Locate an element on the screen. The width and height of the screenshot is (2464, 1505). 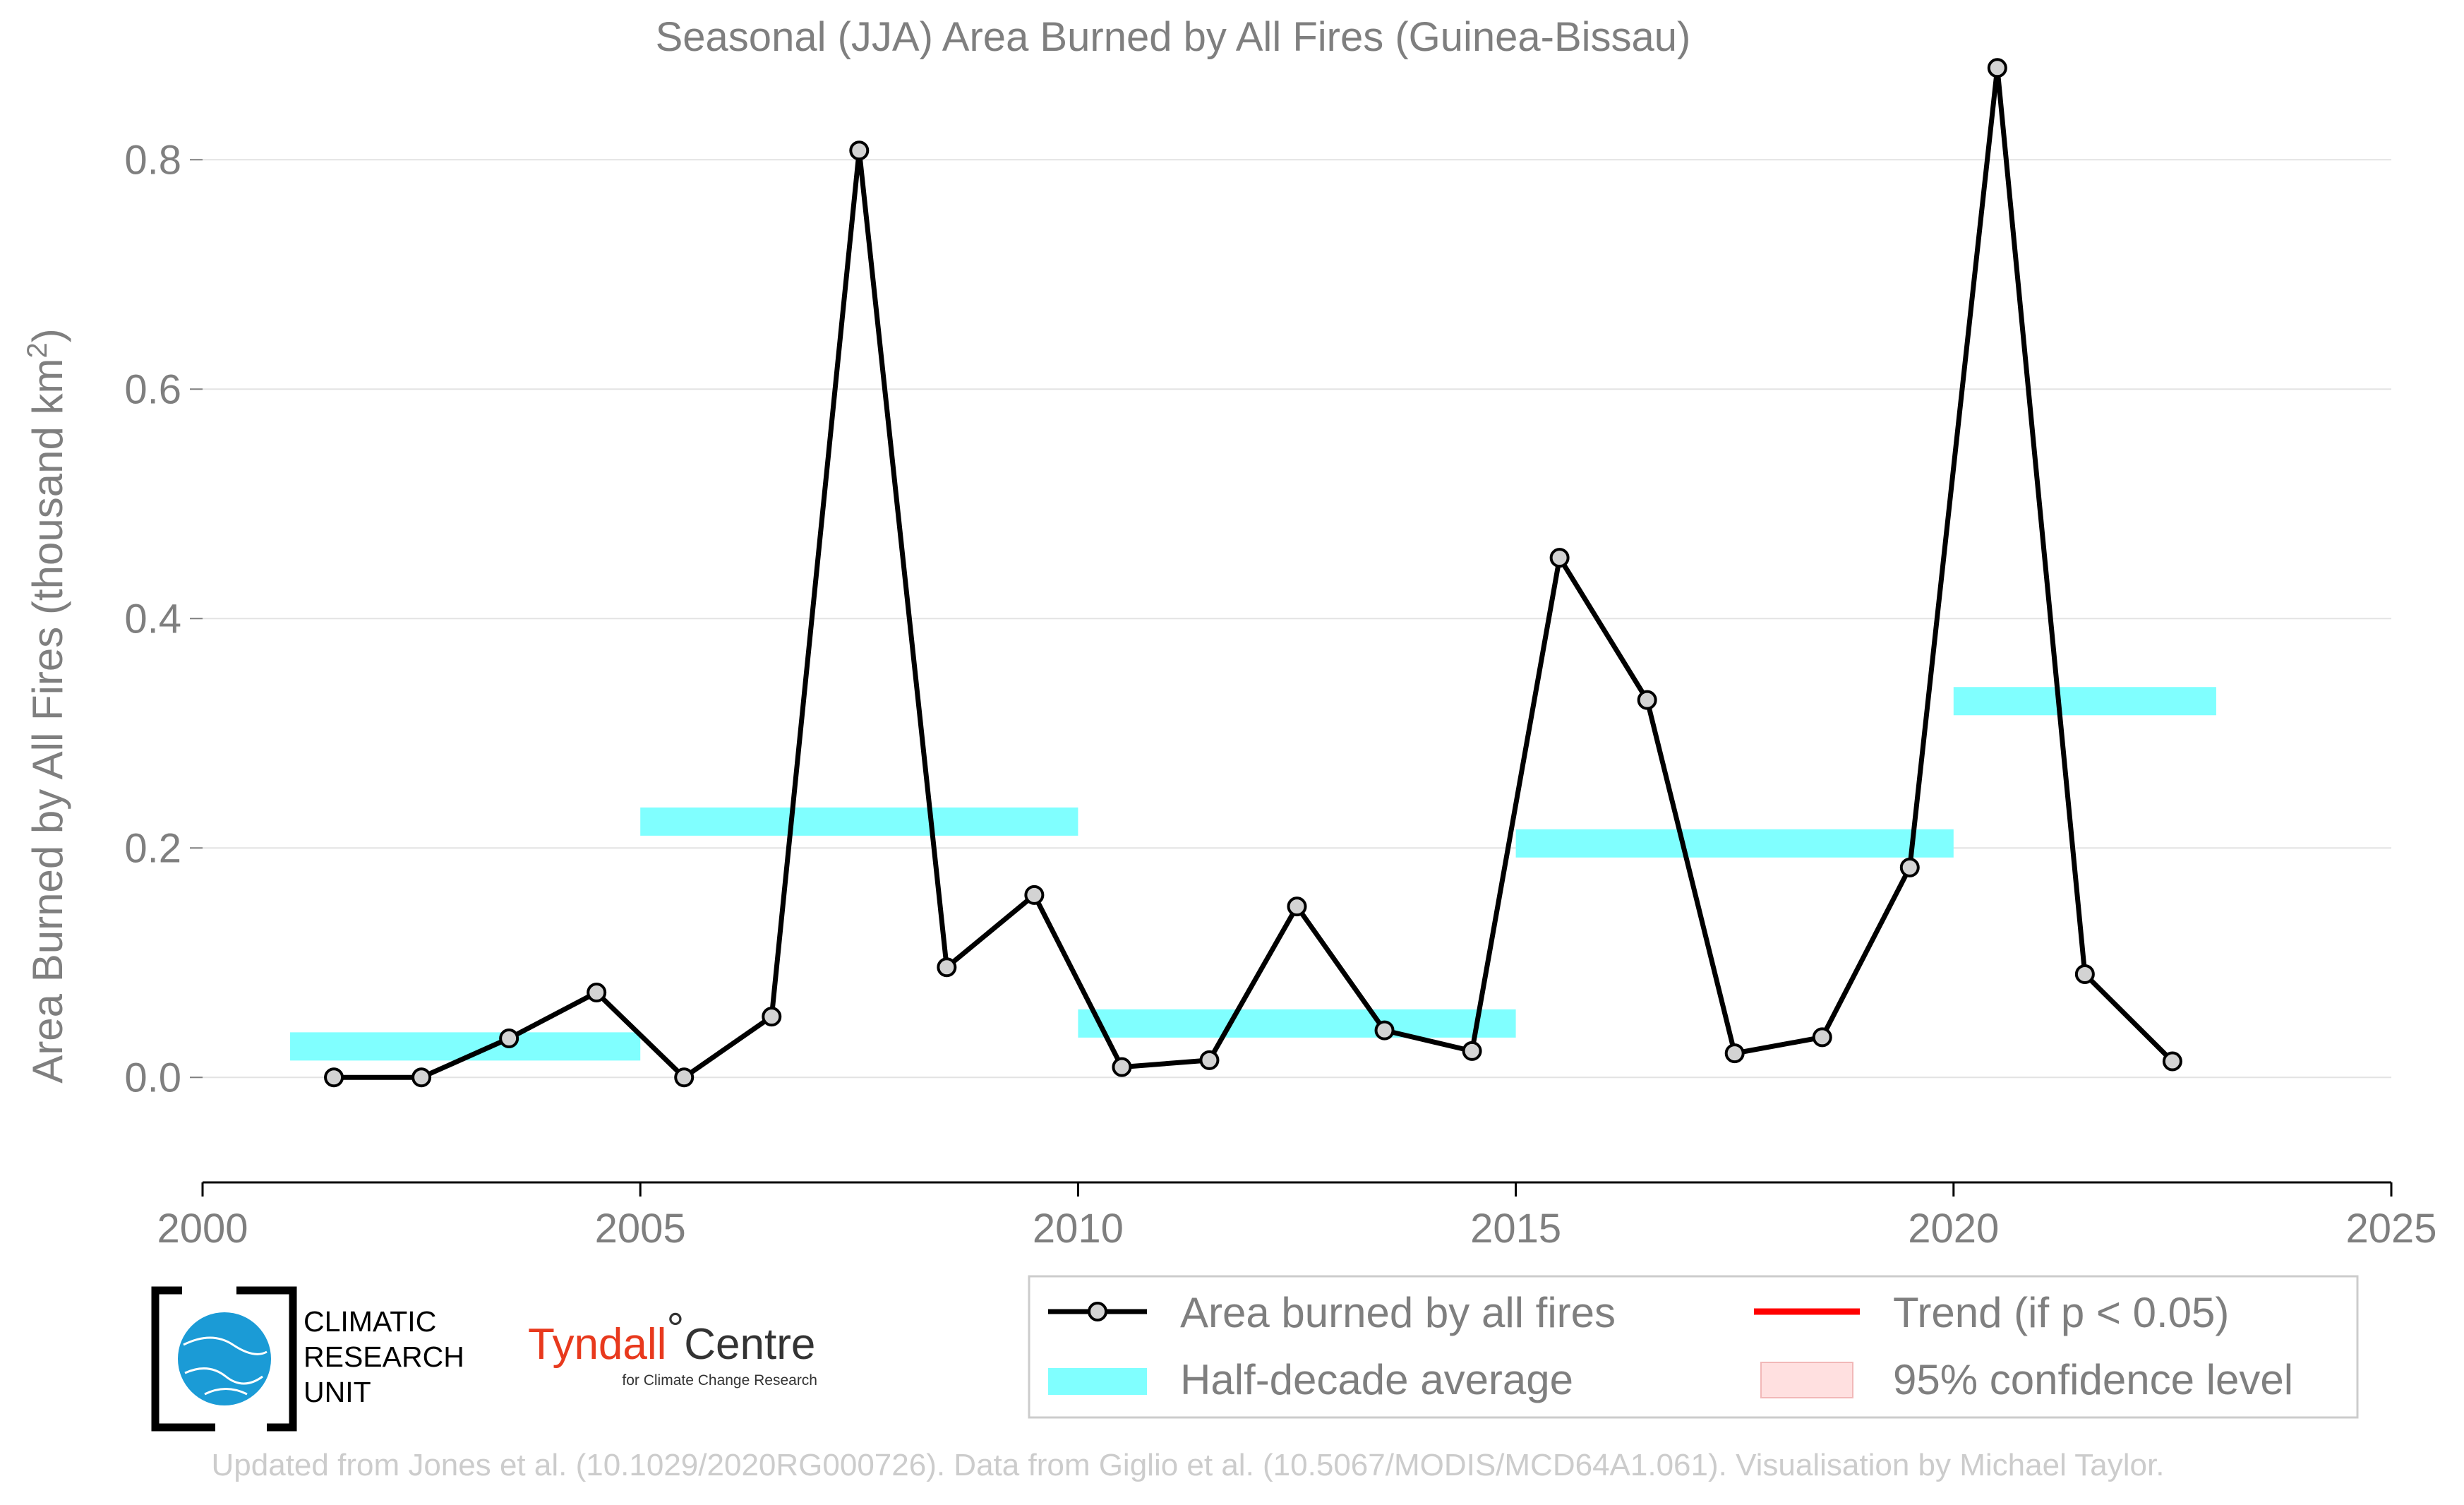
cru-logo: CLIMATIC RESEARCH UNIT is located at coordinates (307, 1359).